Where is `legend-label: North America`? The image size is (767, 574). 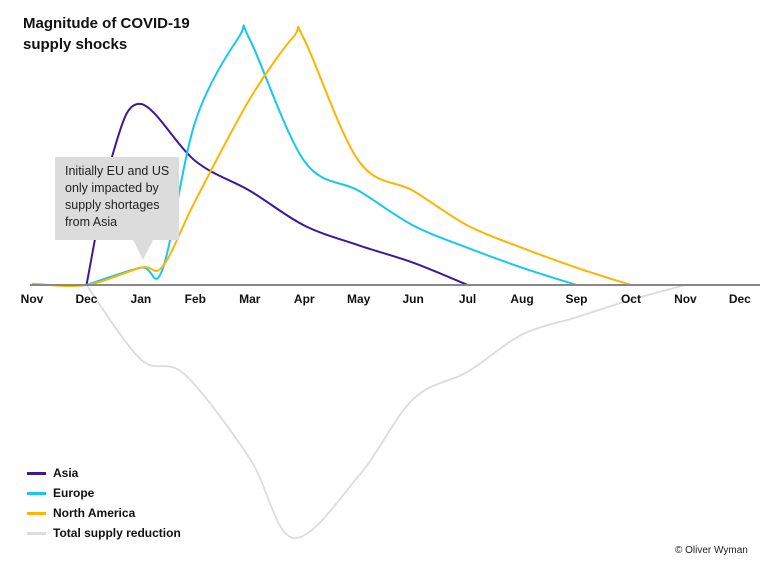 legend-label: North America is located at coordinates (94, 513).